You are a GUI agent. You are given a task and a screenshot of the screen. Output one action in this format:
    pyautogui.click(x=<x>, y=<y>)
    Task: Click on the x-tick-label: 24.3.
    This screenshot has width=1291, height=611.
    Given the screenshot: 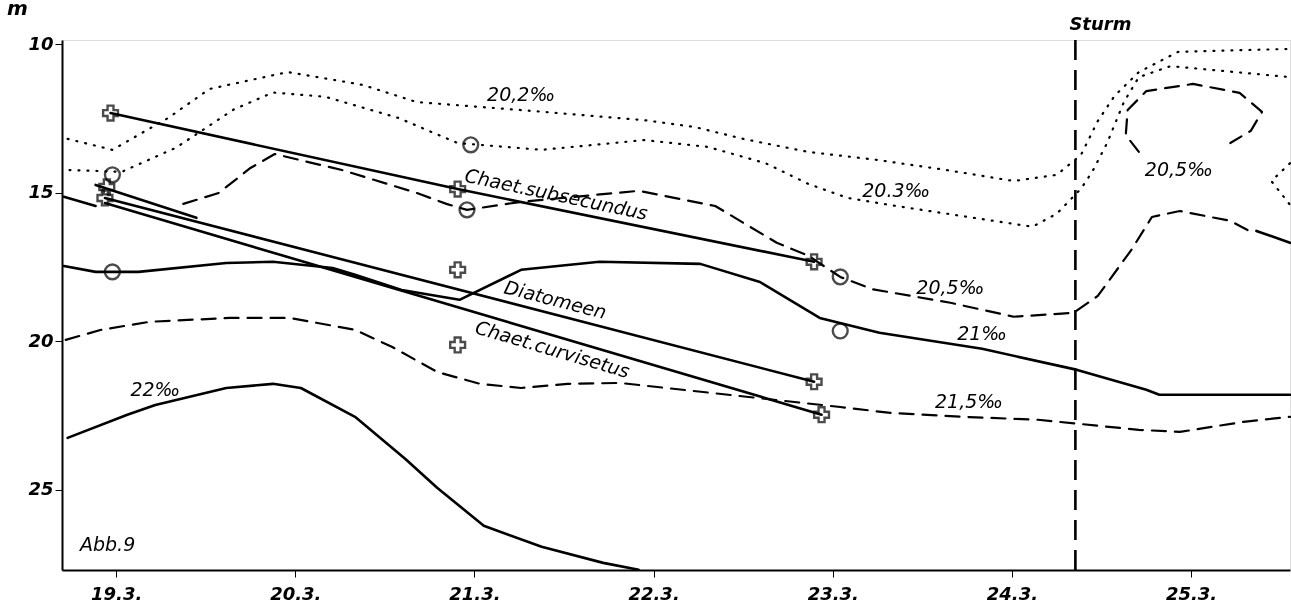 What is the action you would take?
    pyautogui.click(x=1012, y=593)
    